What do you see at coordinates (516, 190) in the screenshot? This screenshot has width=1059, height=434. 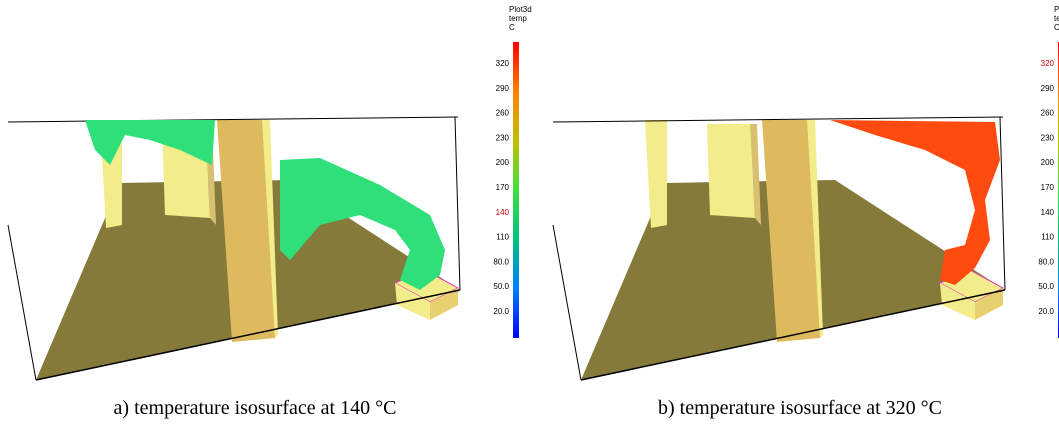 I see `colorbar` at bounding box center [516, 190].